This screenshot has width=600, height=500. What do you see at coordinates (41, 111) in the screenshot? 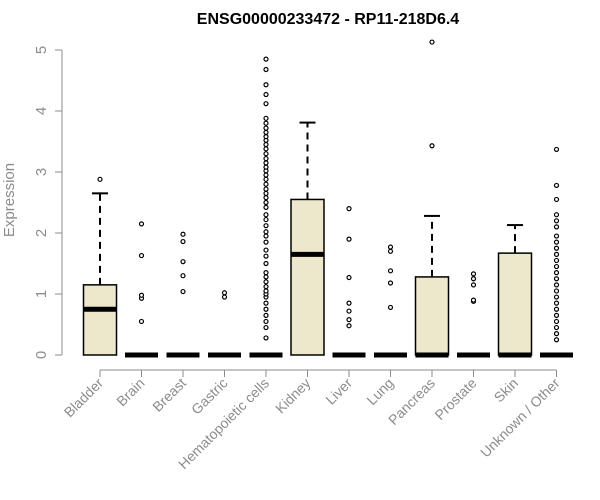
I see `y-tick-label: 4` at bounding box center [41, 111].